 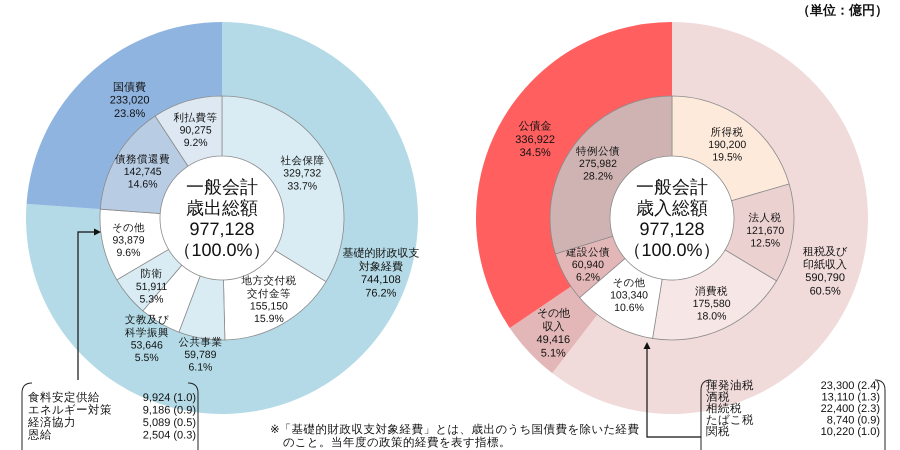 What do you see at coordinates (152, 293) in the screenshot?
I see `data-label: 51,911 5.3%` at bounding box center [152, 293].